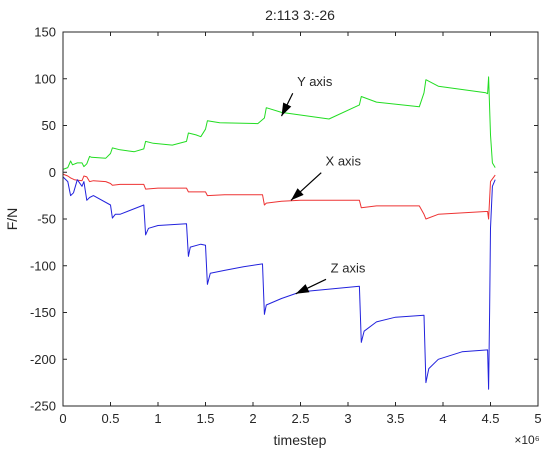  Describe the element at coordinates (490, 418) in the screenshot. I see `x-tick-label: 4.5` at that location.